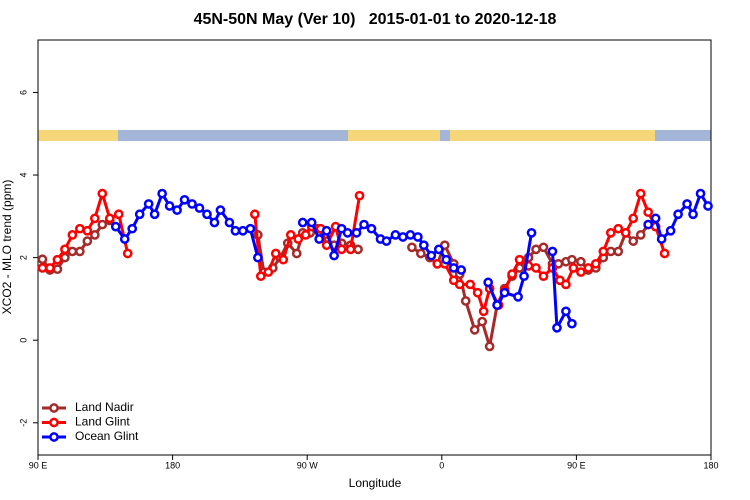  I want to click on legend-label: Land Glint, so click(102, 422).